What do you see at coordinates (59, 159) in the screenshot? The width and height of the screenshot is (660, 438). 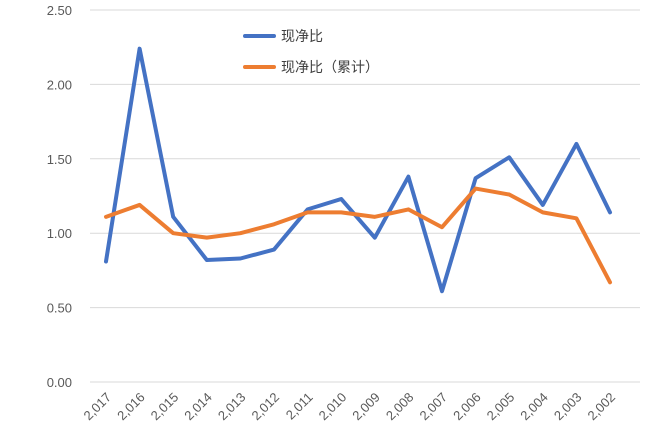 I see `y-tick-label: 1.50` at bounding box center [59, 159].